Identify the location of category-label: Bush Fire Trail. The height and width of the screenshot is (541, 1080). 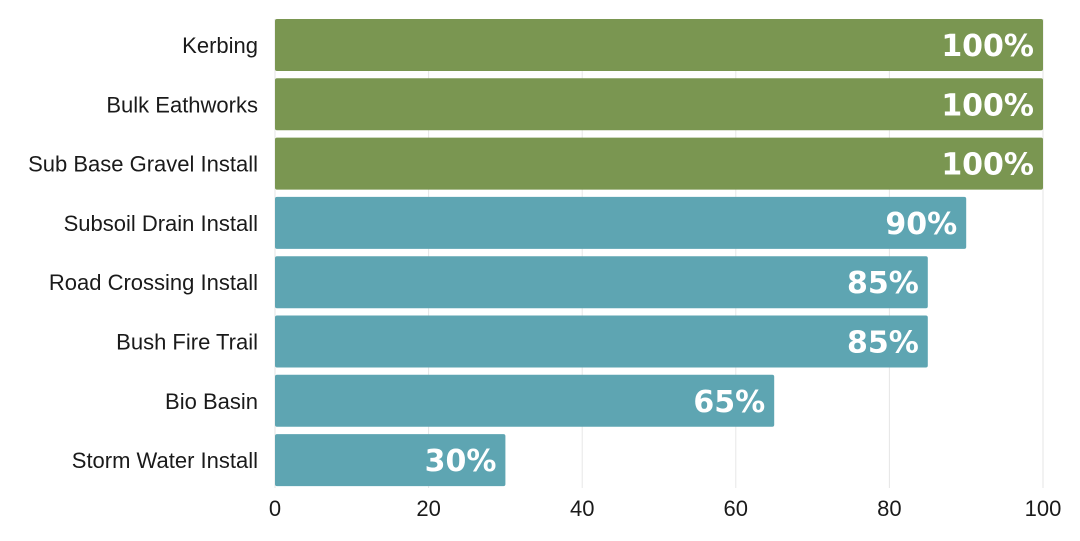
(187, 342).